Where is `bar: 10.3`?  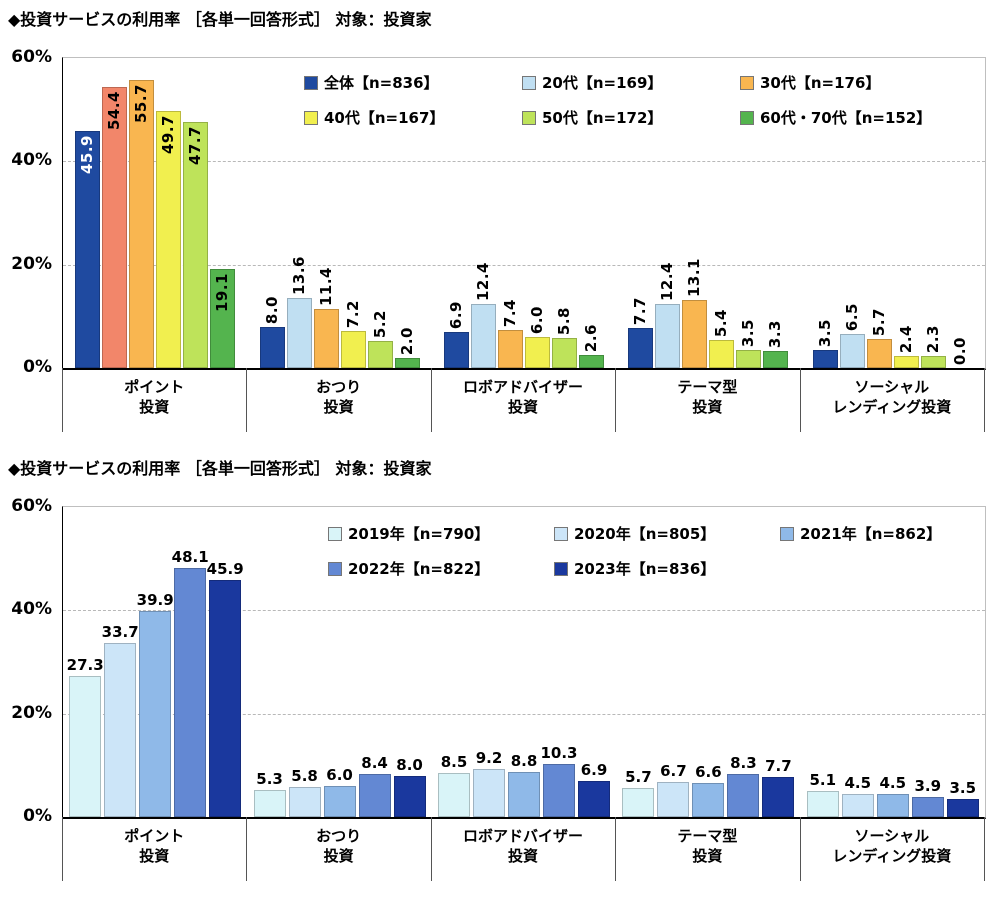
bar: 10.3 is located at coordinates (558, 780).